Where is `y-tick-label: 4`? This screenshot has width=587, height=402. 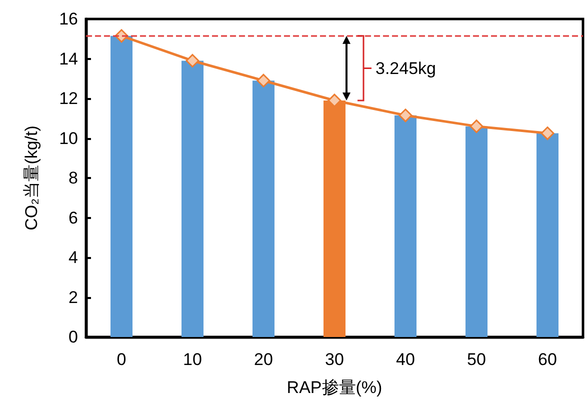 y-tick-label: 4 is located at coordinates (73, 257).